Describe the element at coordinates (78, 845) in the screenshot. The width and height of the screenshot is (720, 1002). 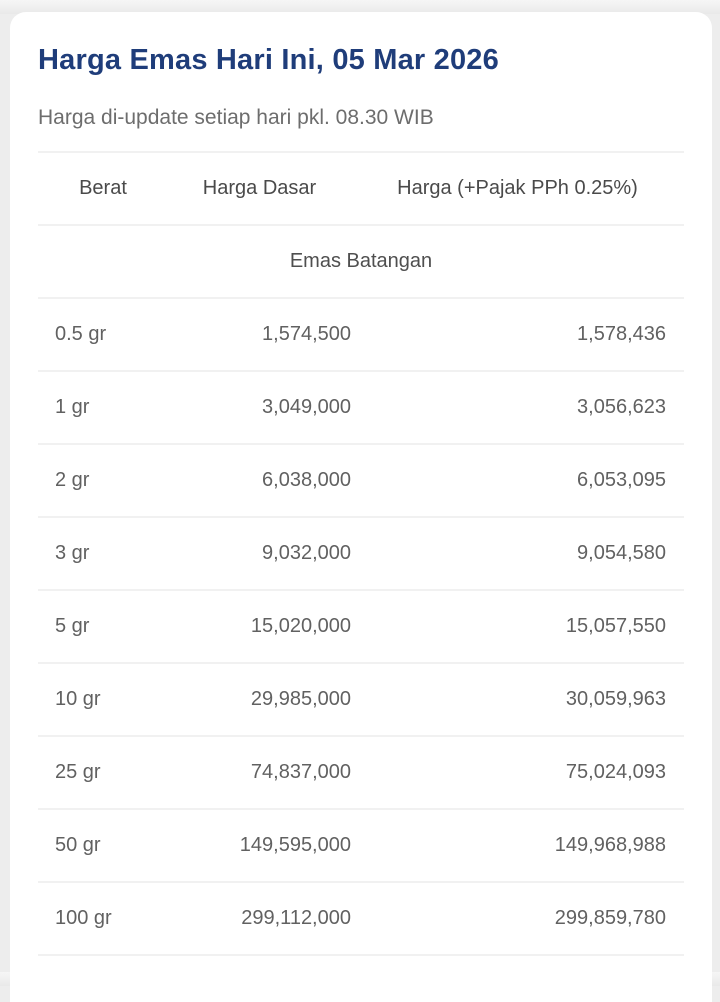
I see `cell-weight: 50 gr` at that location.